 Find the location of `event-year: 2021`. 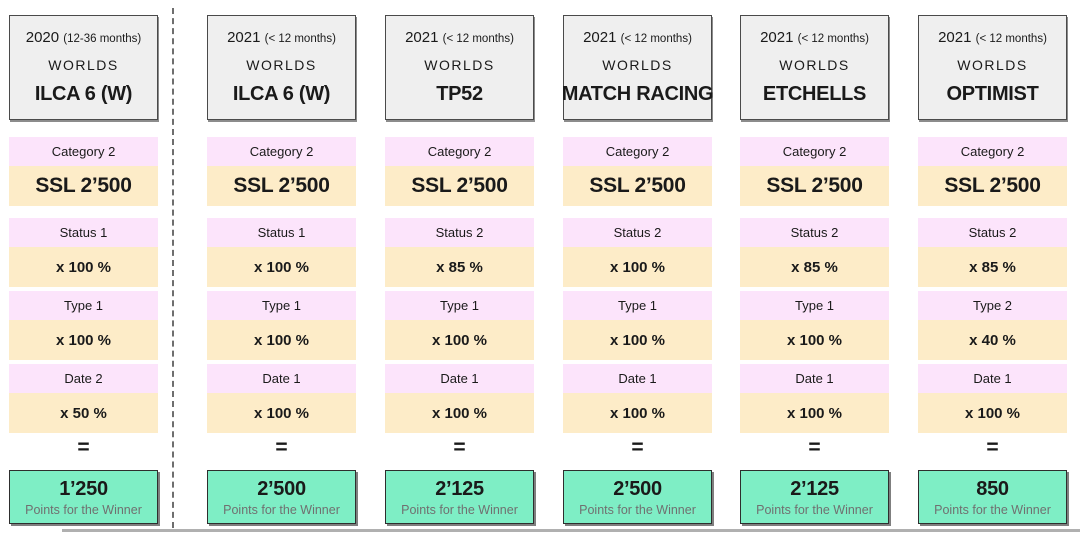

event-year: 2021 is located at coordinates (244, 38).